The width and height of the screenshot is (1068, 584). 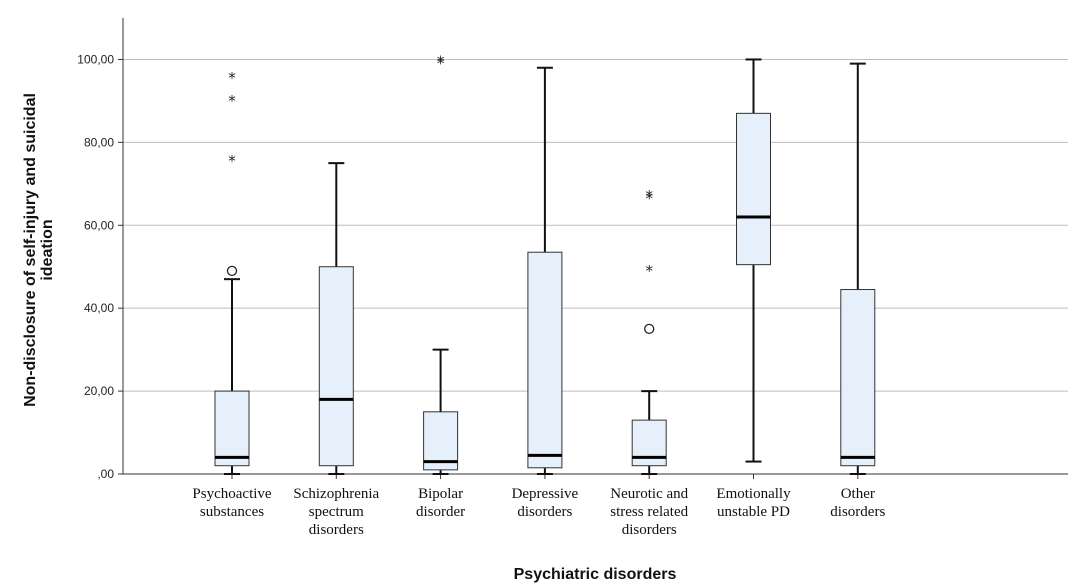 I want to click on category-label-line: Depressive, so click(x=545, y=494).